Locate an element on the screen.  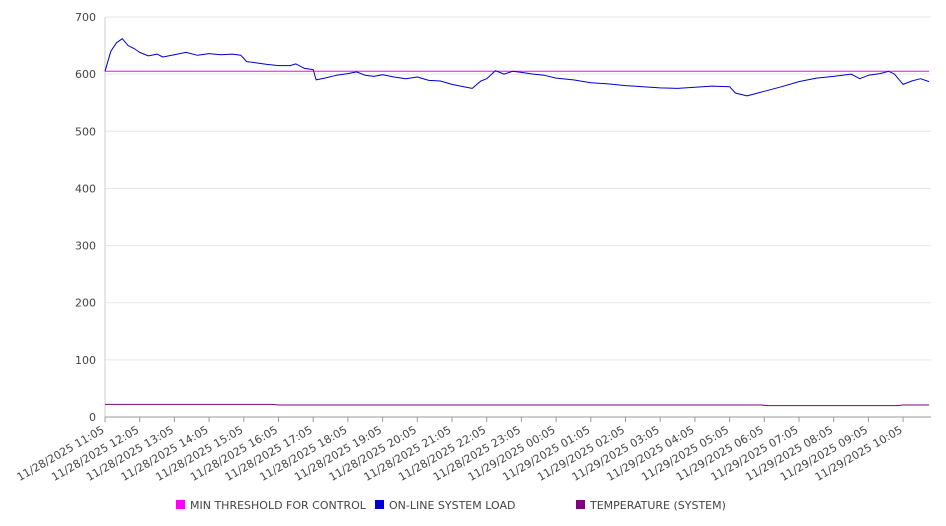
y-tick-label: 300 is located at coordinates (85, 246).